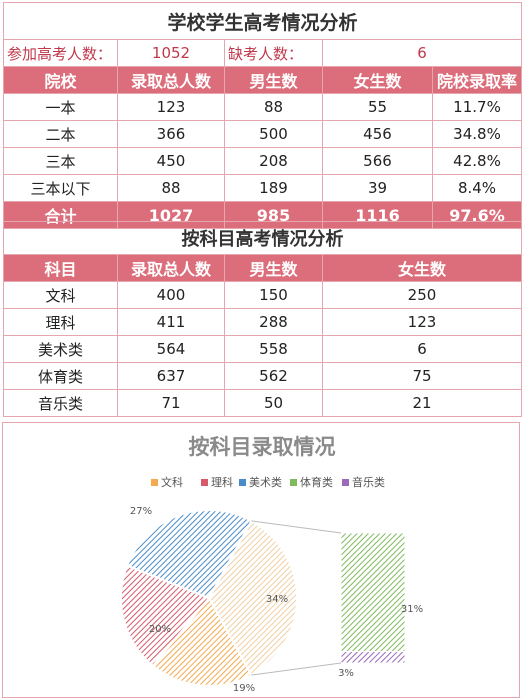  I want to click on data-label: 27%, so click(141, 511).